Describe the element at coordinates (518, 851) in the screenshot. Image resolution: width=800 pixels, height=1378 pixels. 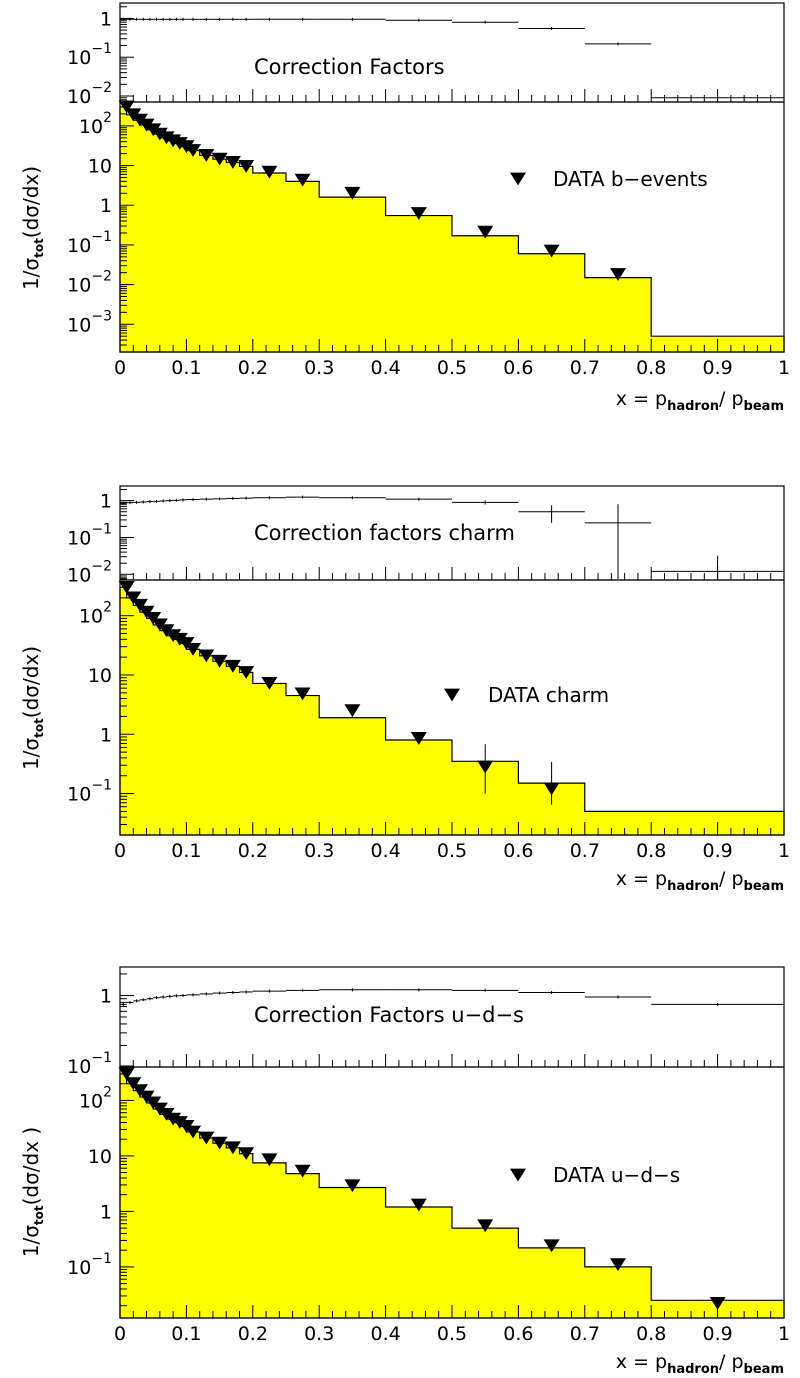
I see `x-tick-label: 0.6` at that location.